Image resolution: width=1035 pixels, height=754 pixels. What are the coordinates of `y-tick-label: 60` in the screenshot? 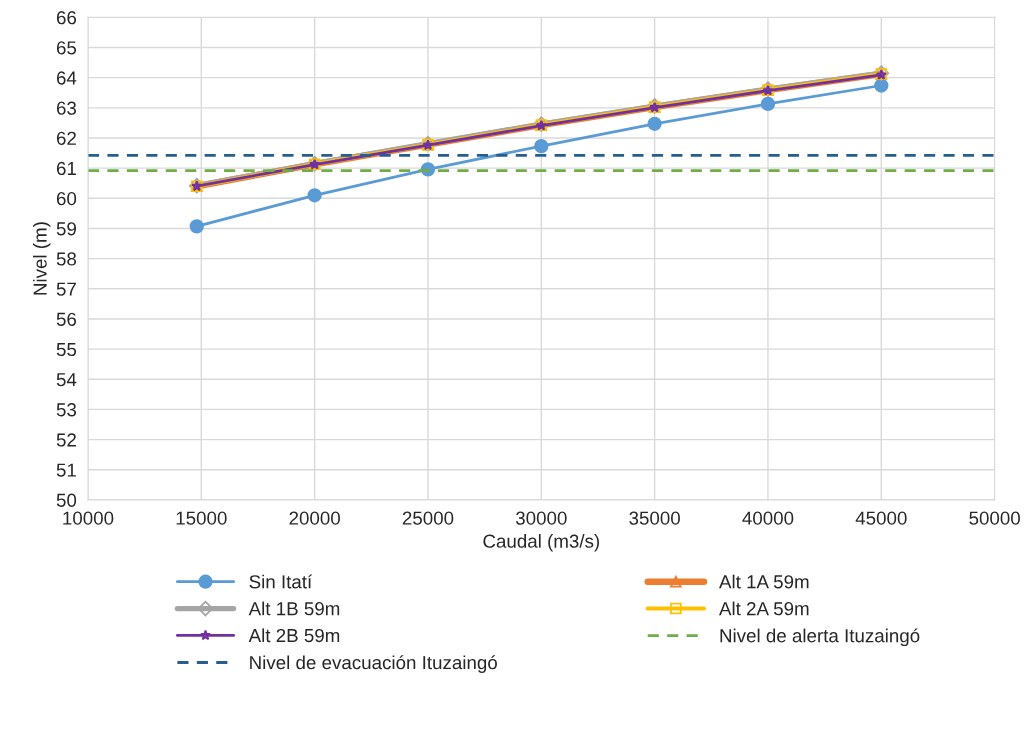 It's located at (66, 199).